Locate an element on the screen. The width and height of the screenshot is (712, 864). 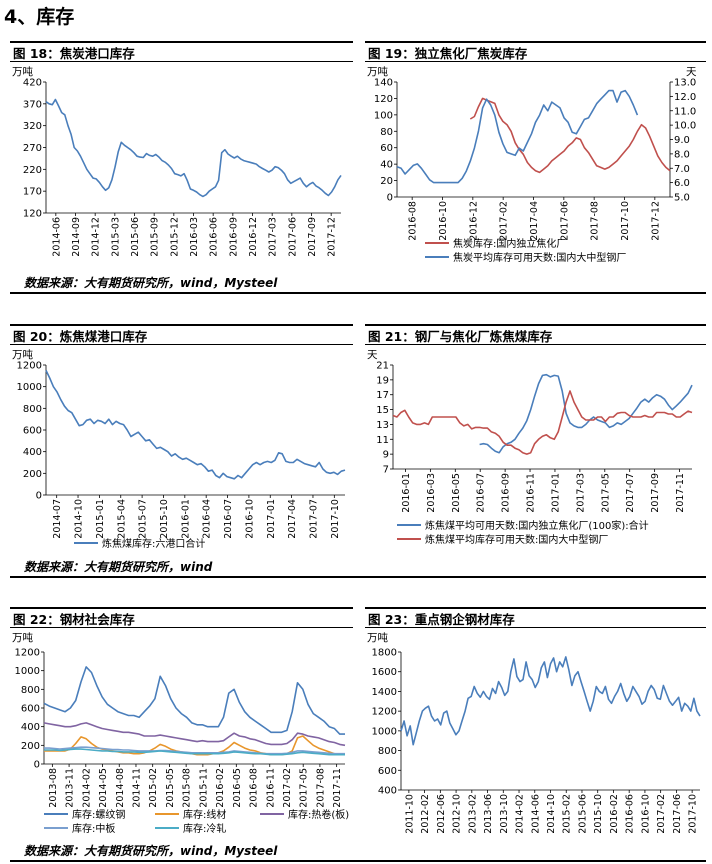
y-tick-label: 19 is located at coordinates (382, 380).